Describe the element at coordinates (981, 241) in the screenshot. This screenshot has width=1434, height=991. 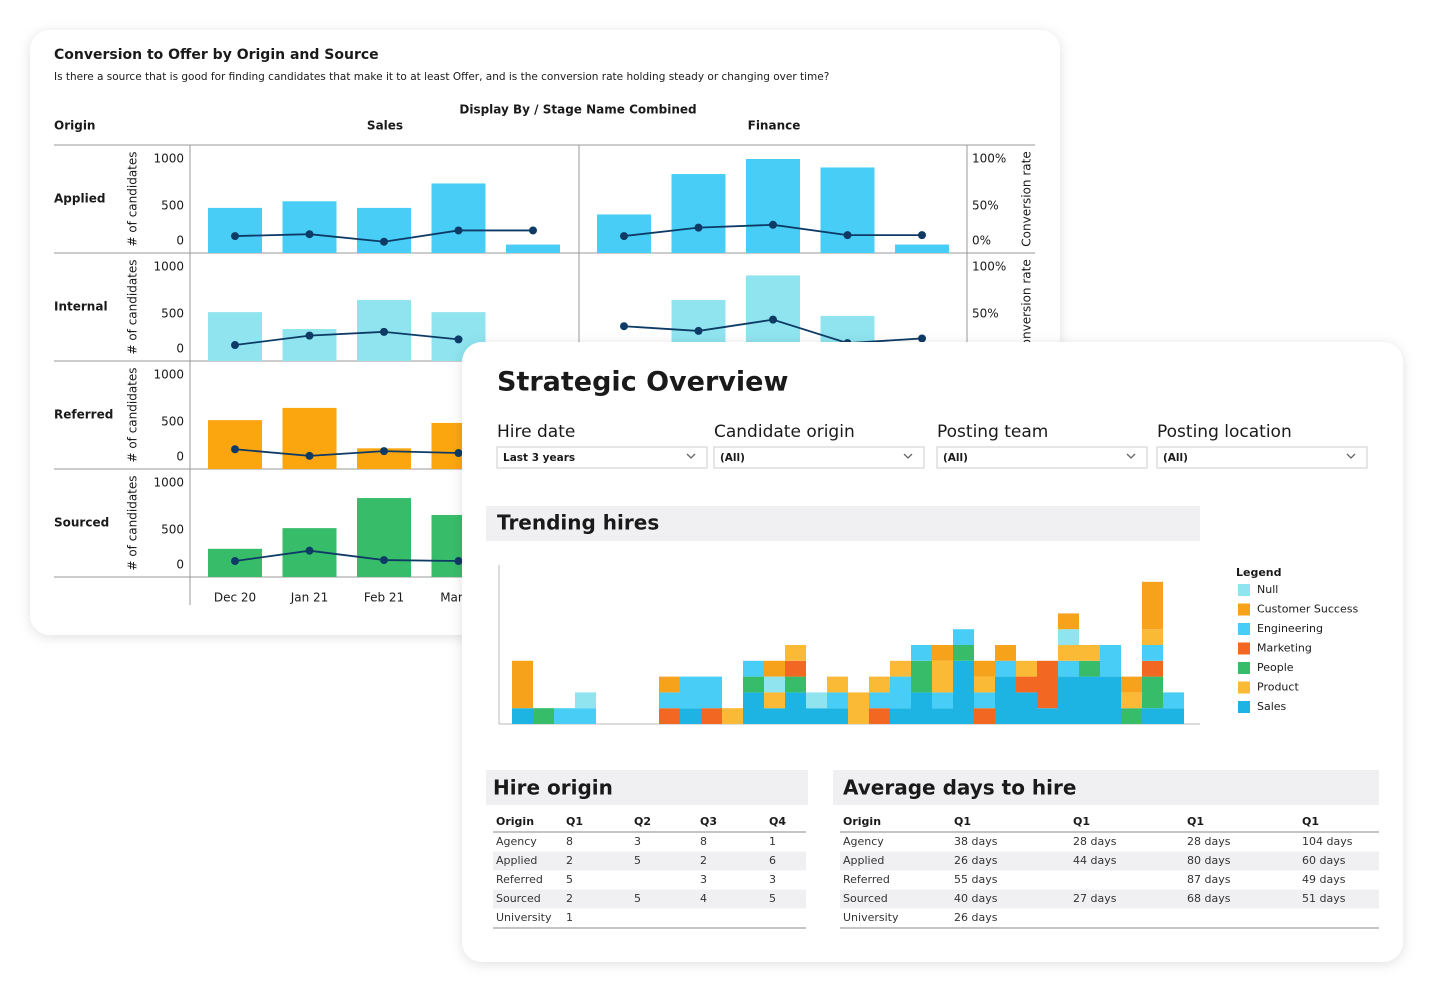
I see `y2-tick-label: 0%` at that location.